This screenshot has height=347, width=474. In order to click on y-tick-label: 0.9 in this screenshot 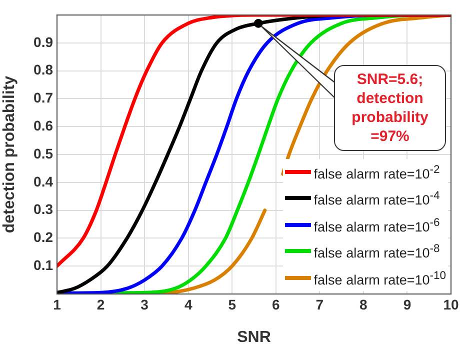, I will do `click(44, 42)`.